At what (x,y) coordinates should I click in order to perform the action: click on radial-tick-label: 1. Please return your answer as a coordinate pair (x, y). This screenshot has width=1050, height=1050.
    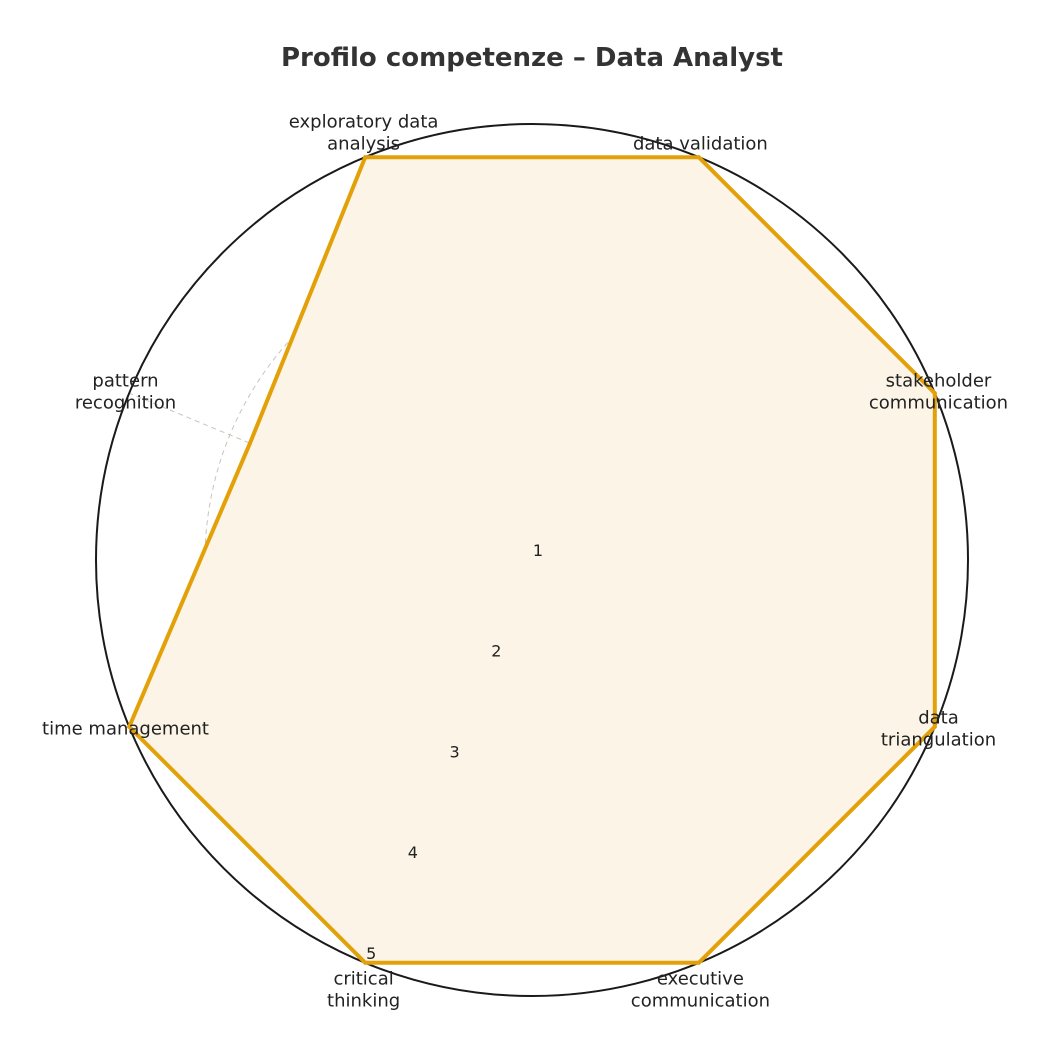
    Looking at the image, I should click on (538, 550).